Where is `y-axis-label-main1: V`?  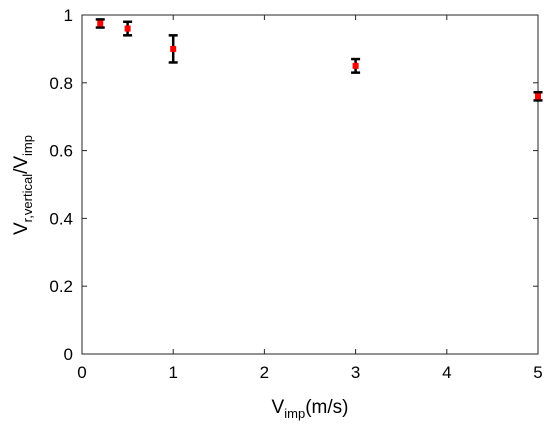
y-axis-label-main1: V is located at coordinates (21, 228).